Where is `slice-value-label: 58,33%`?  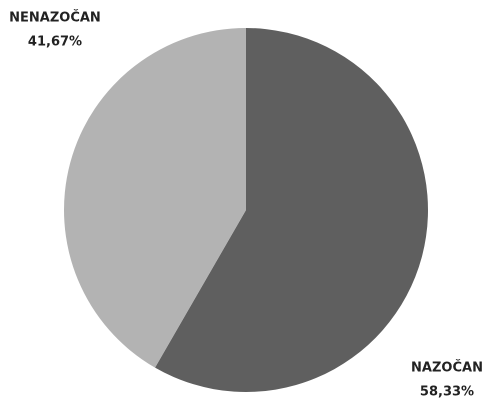 slice-value-label: 58,33% is located at coordinates (447, 392).